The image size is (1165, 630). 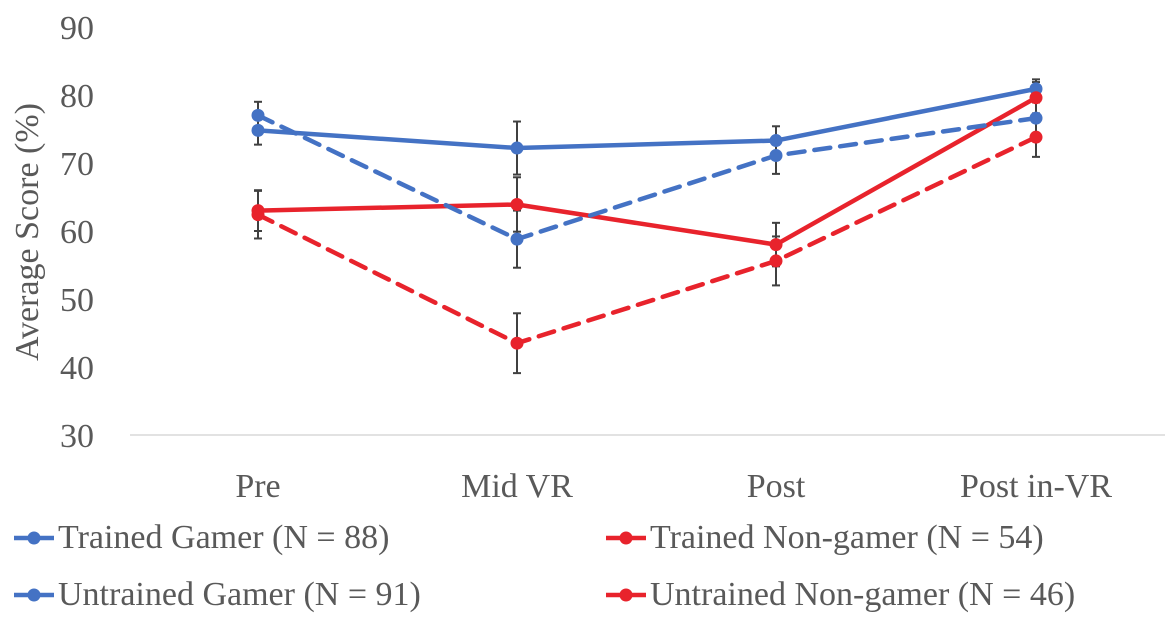 What do you see at coordinates (673, 486) in the screenshot?
I see `x-axis-ticks: Pre Mid VR Post Post in-VR` at bounding box center [673, 486].